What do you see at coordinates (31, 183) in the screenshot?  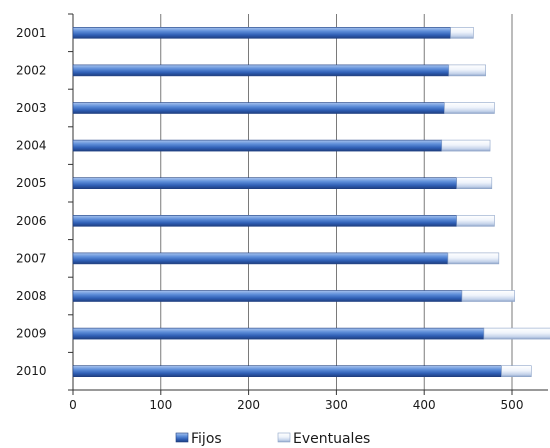 I see `y-tick-label: 2005` at bounding box center [31, 183].